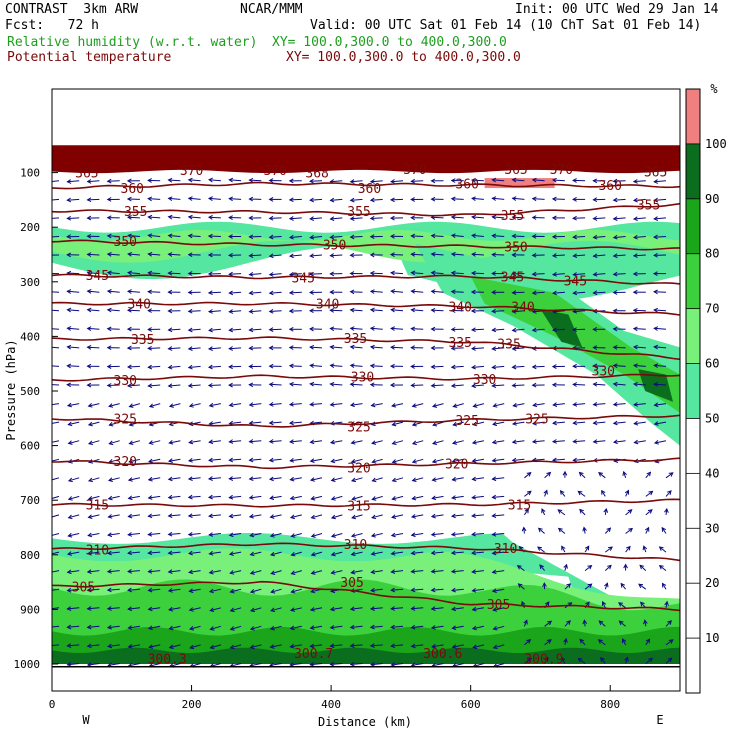  I want to click on colorbar-label: 10, so click(712, 638).